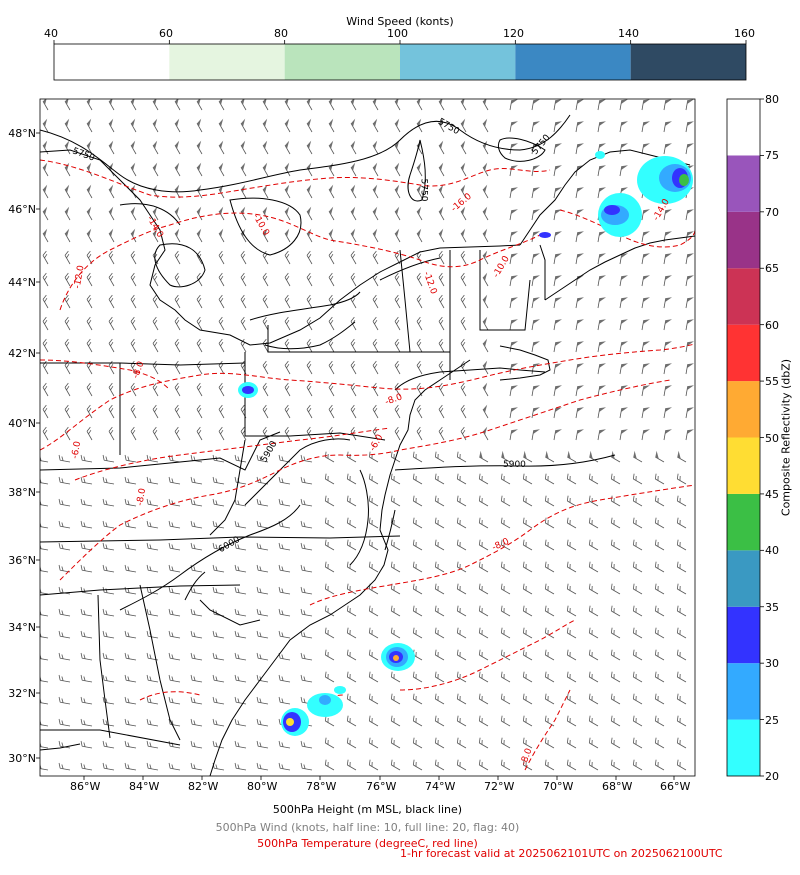 This screenshot has width=800, height=875. What do you see at coordinates (786, 437) in the screenshot?
I see `reflectivity-colorbar-label: Composite Reflectivity (dbZ)` at bounding box center [786, 437].